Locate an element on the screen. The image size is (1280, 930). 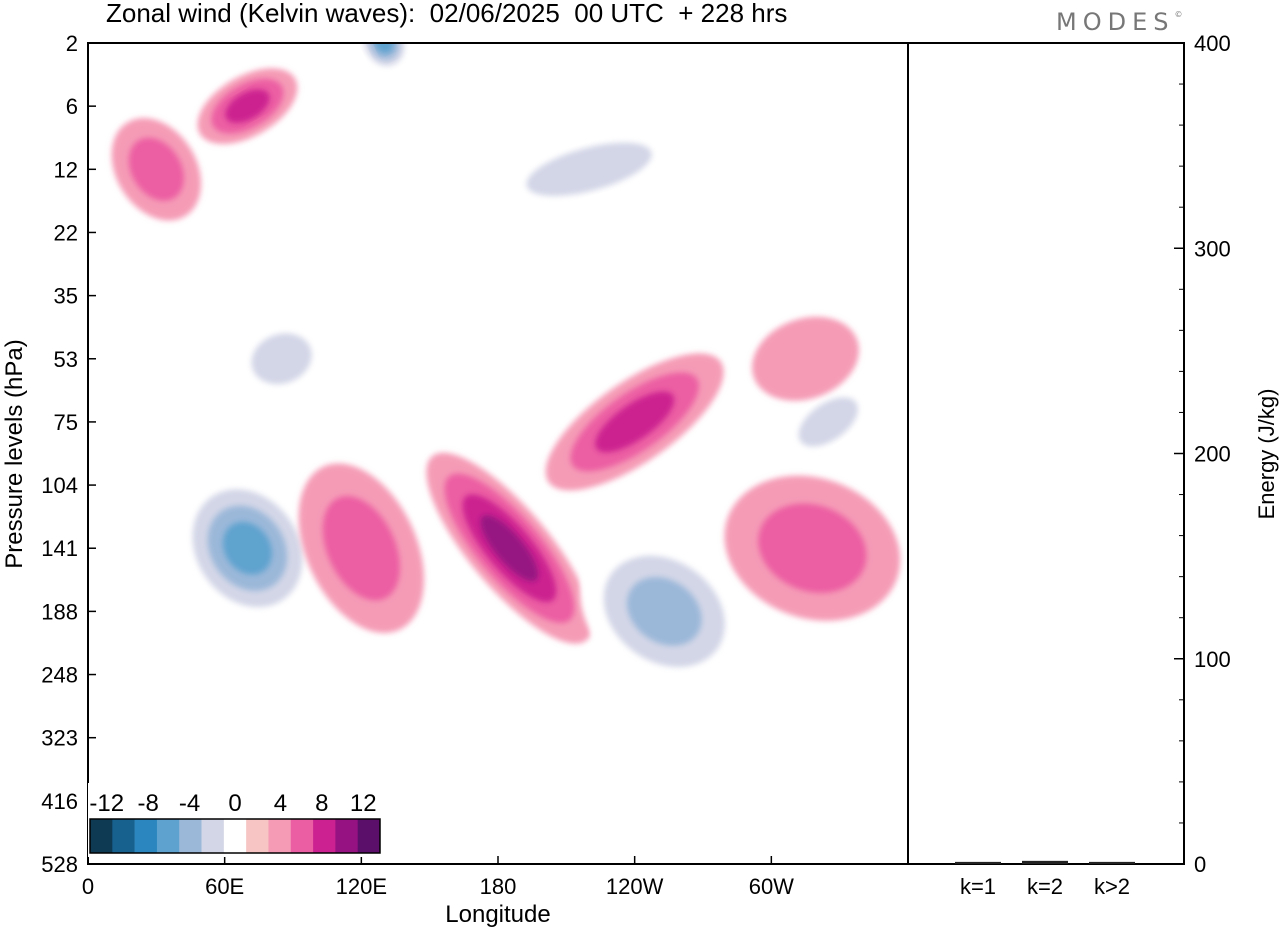
y-tick-label: 35 is located at coordinates (66, 296).